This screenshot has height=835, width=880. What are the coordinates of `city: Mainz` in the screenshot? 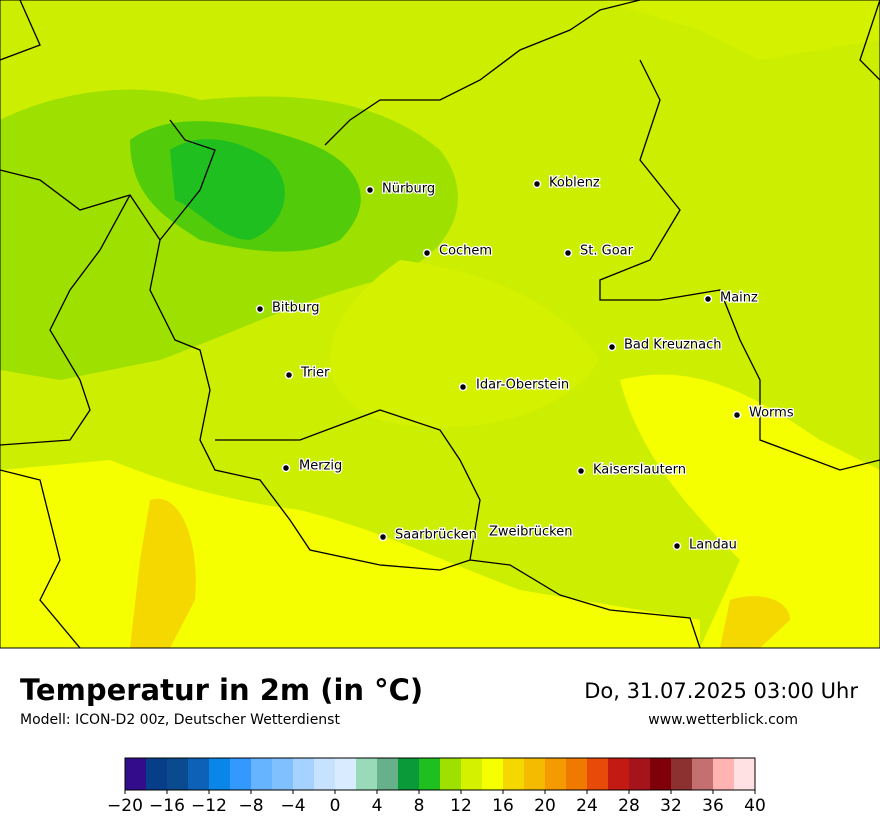 It's located at (731, 298).